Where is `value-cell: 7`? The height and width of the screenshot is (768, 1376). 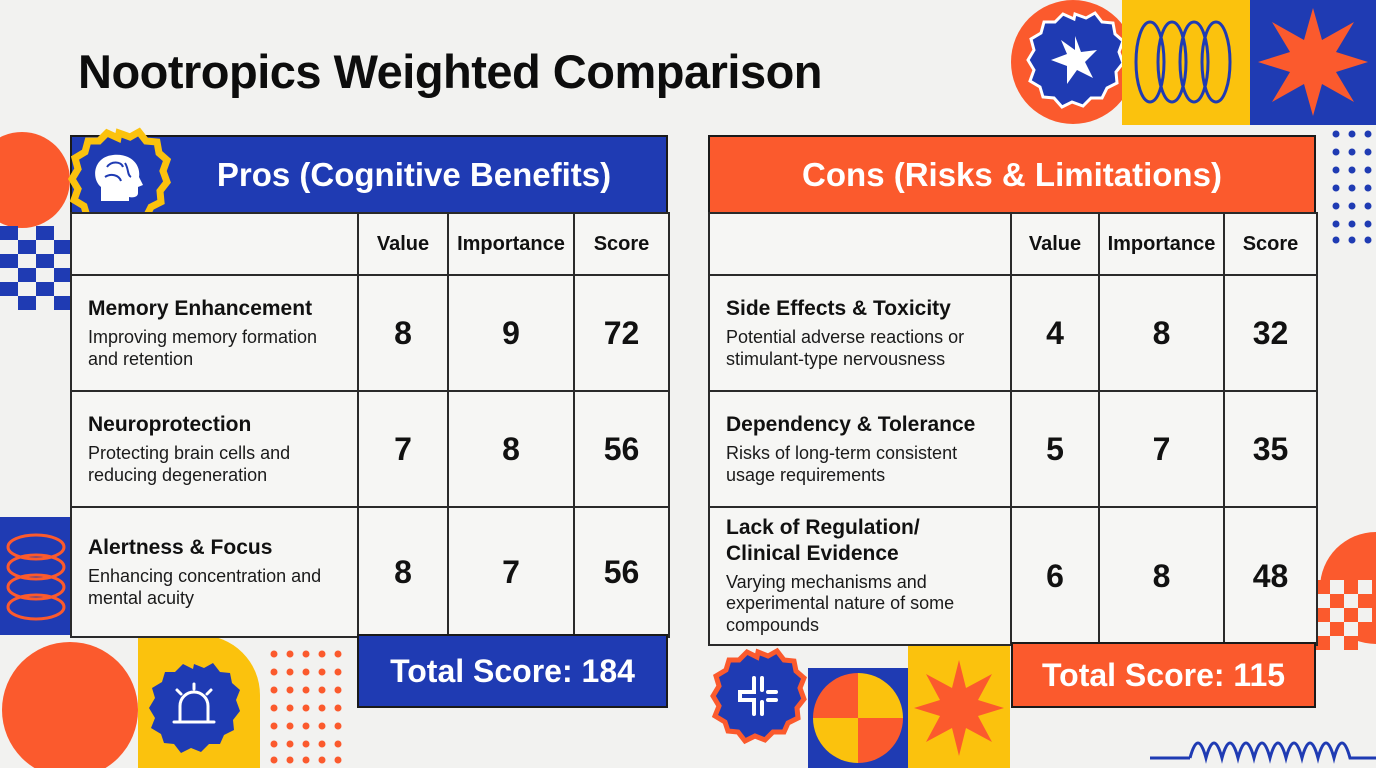 value-cell: 7 is located at coordinates (403, 449).